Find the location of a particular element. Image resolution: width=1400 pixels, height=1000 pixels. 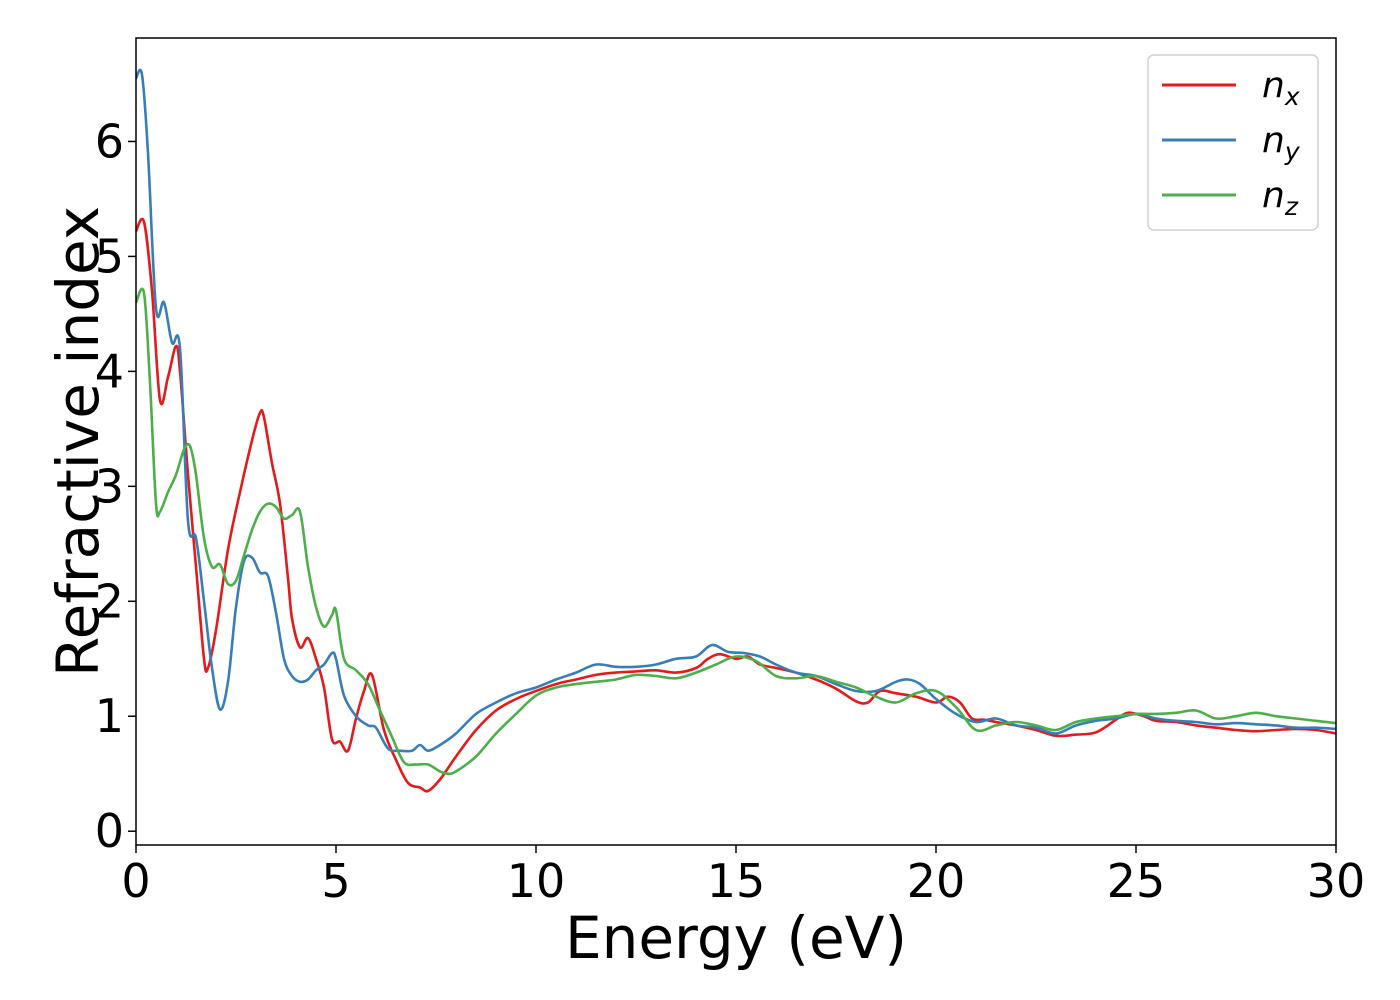

legend-box is located at coordinates (1233, 142).